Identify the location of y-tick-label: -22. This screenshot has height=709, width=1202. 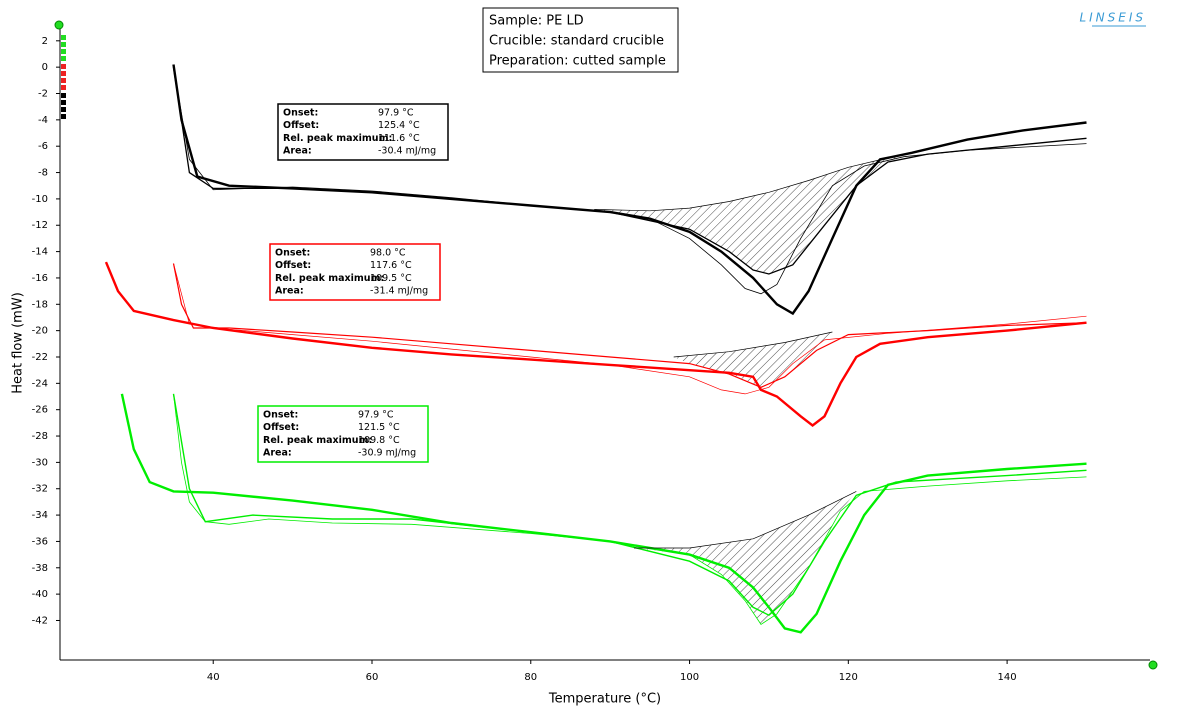
(40, 357).